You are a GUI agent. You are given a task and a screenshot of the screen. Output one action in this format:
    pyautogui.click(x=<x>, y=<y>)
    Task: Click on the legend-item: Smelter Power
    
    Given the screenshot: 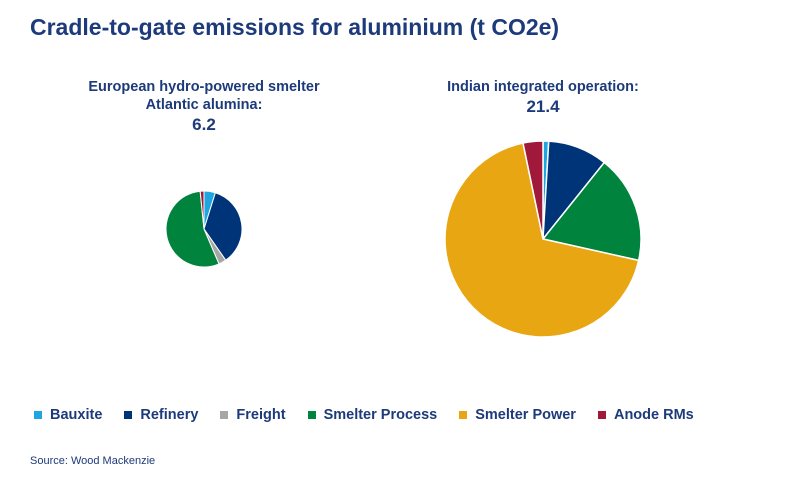 What is the action you would take?
    pyautogui.click(x=517, y=415)
    